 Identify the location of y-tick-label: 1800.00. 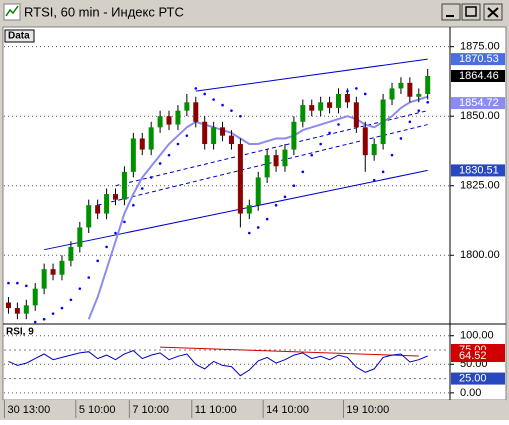
(480, 255).